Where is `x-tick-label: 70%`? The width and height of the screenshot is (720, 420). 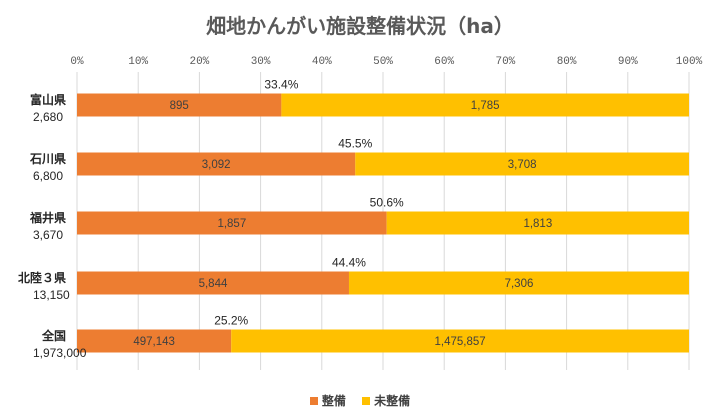 x-tick-label: 70% is located at coordinates (505, 62).